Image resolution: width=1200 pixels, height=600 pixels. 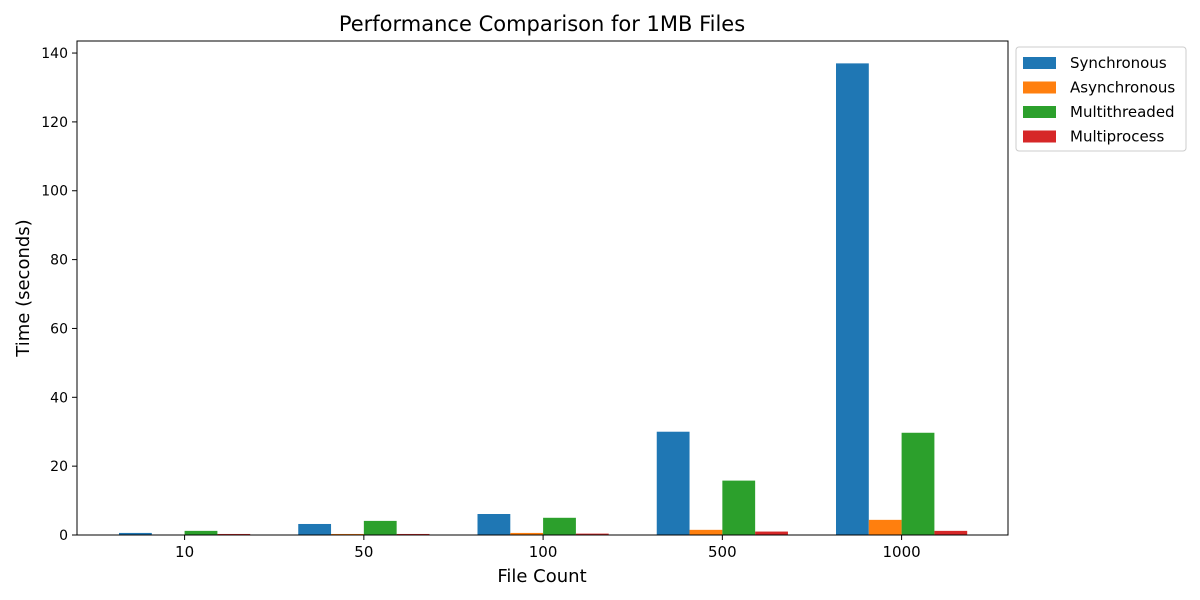 What do you see at coordinates (902, 552) in the screenshot?
I see `x-tick-label: 1000` at bounding box center [902, 552].